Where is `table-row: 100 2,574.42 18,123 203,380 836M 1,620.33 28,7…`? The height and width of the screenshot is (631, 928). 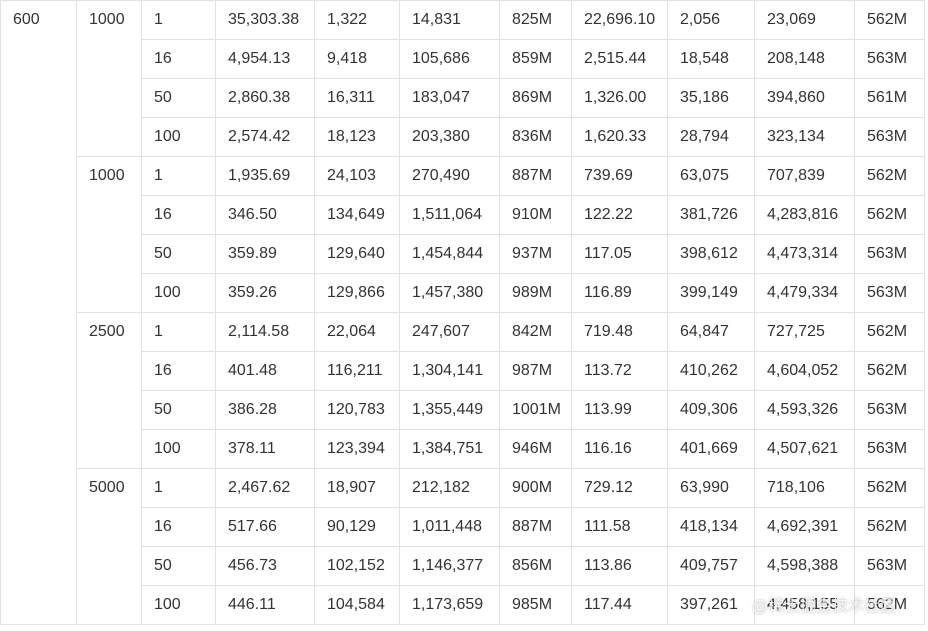
table-row: 100 2,574.42 18,123 203,380 836M 1,620.33 28,7… is located at coordinates (463, 137).